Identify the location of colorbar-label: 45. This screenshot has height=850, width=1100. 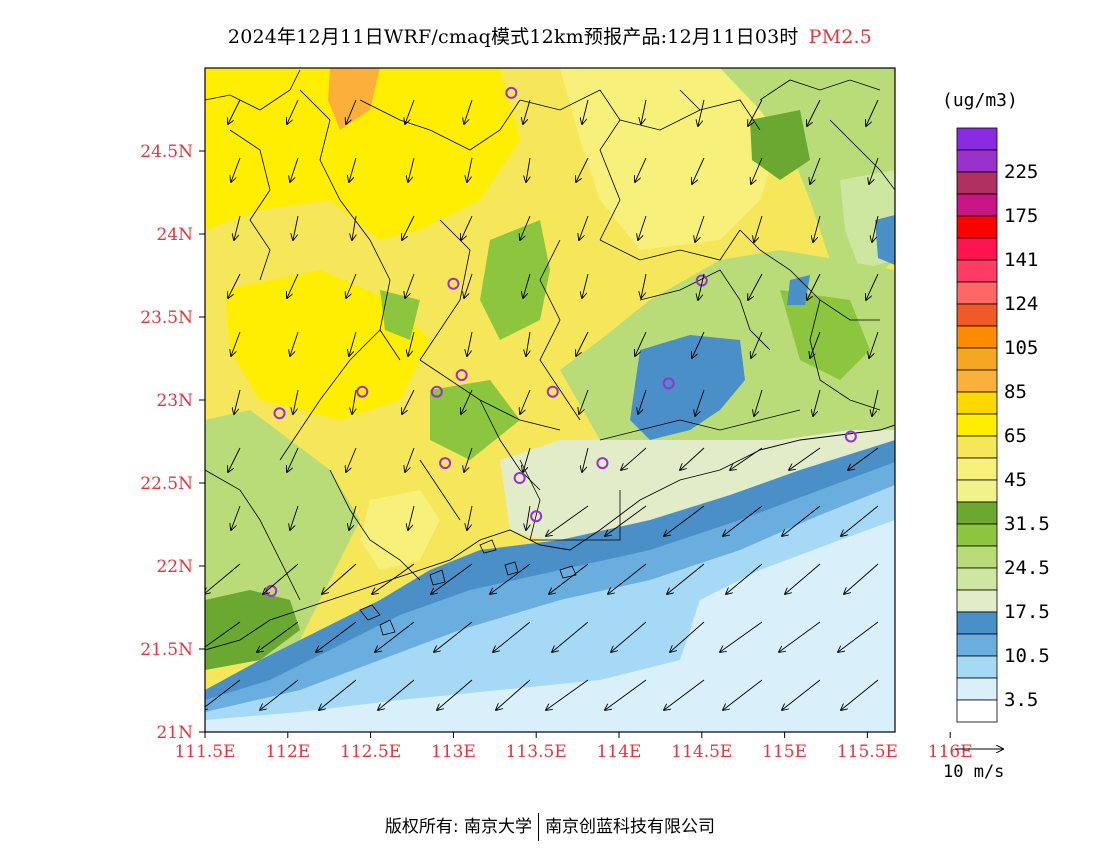
(1015, 480).